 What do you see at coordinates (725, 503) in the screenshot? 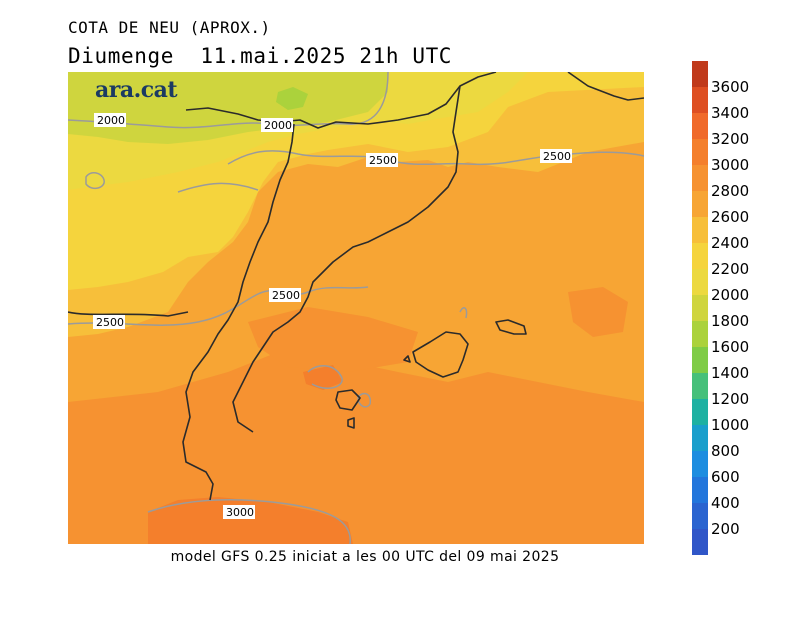
I see `legend-tick-label: 400` at bounding box center [725, 503].